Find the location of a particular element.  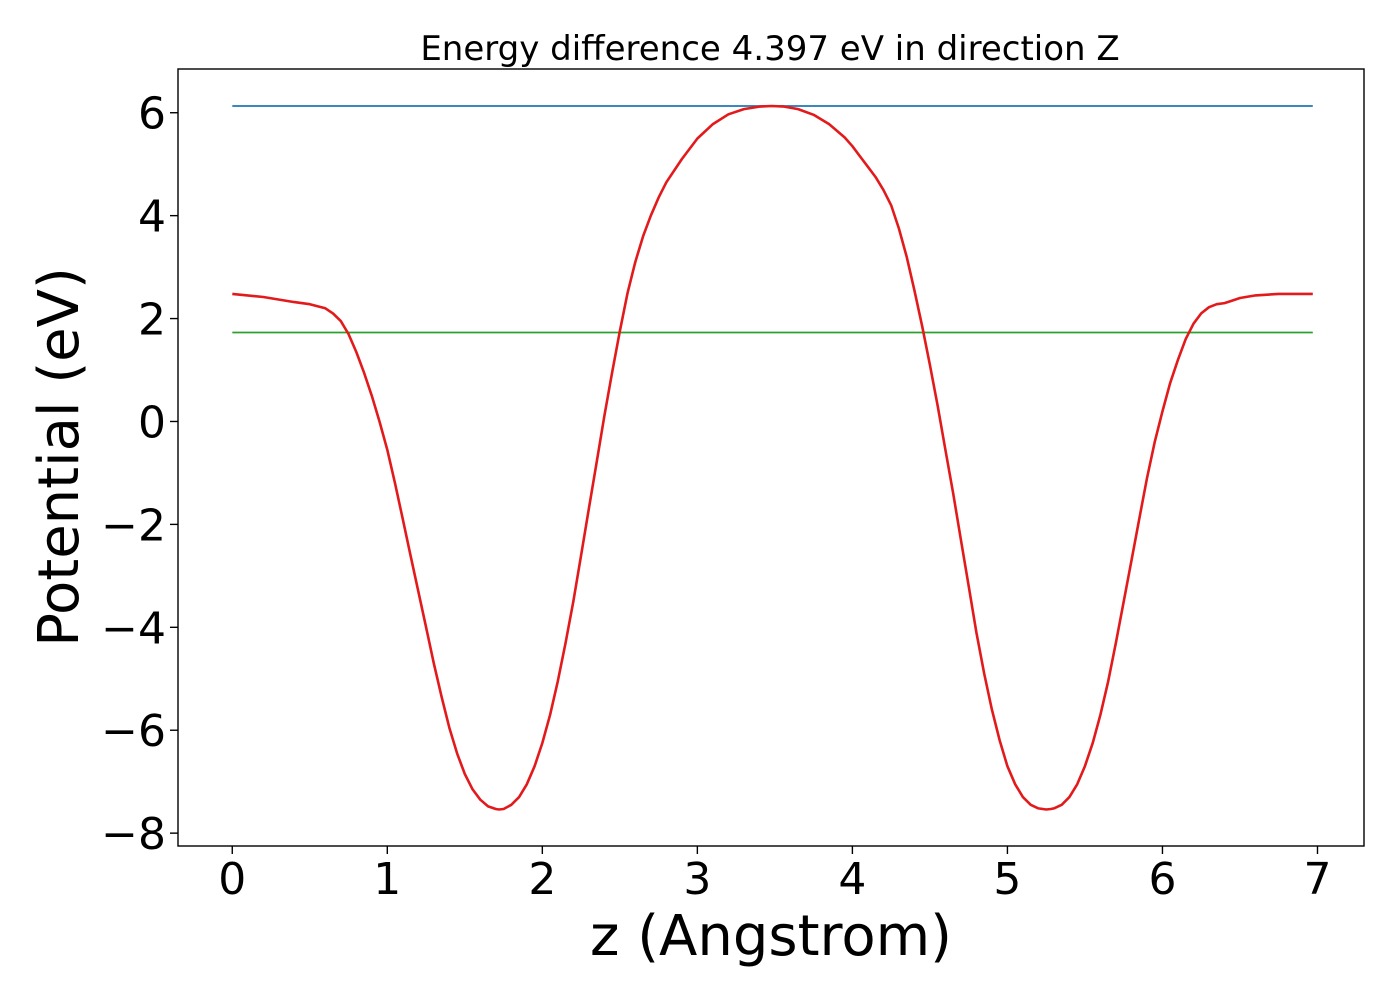

x-tick-label: 6 is located at coordinates (1162, 879).